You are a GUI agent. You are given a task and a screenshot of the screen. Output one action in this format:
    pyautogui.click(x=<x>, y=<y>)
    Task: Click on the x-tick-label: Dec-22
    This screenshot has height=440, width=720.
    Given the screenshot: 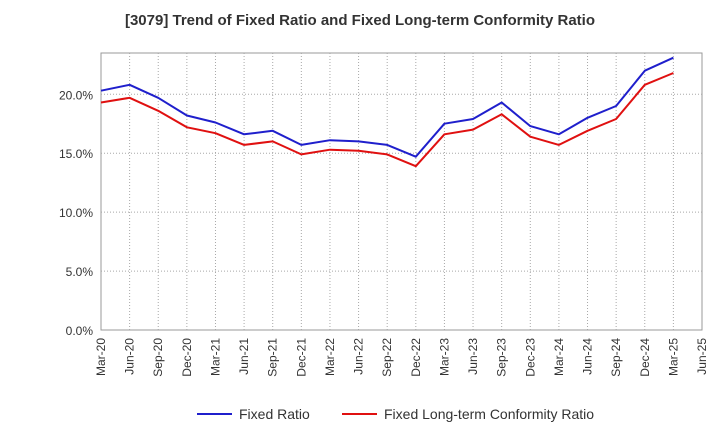 What is the action you would take?
    pyautogui.click(x=416, y=357)
    